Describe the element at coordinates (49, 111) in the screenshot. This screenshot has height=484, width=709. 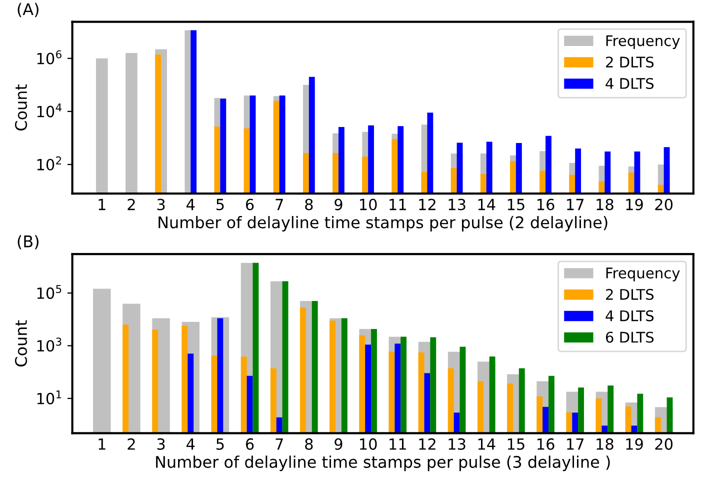
I see `y-tick-label: 10$^{4}$` at that location.